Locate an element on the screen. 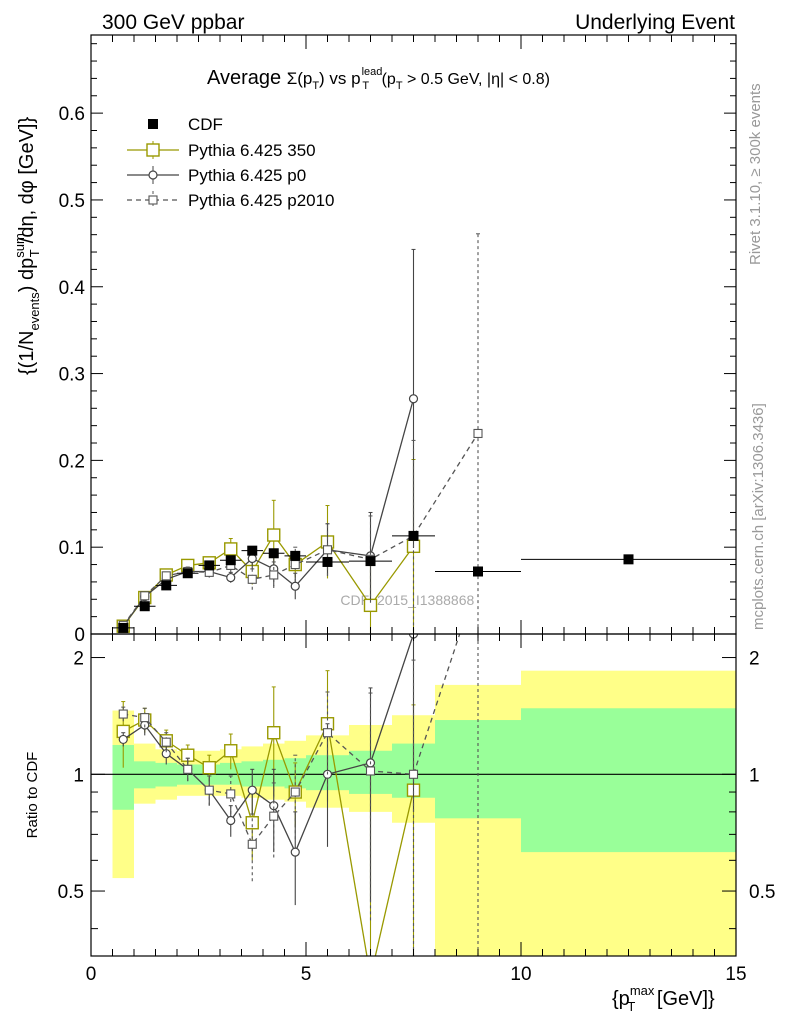  header-left-label: 300 GeV ppbar is located at coordinates (173, 22).